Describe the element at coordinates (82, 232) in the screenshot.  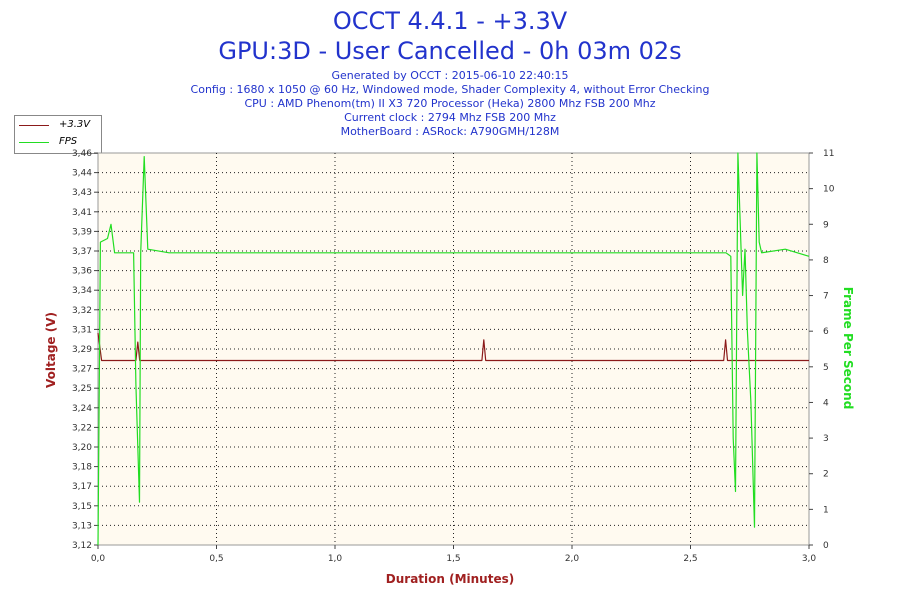
I see `y-tick-label: 3,39` at that location.